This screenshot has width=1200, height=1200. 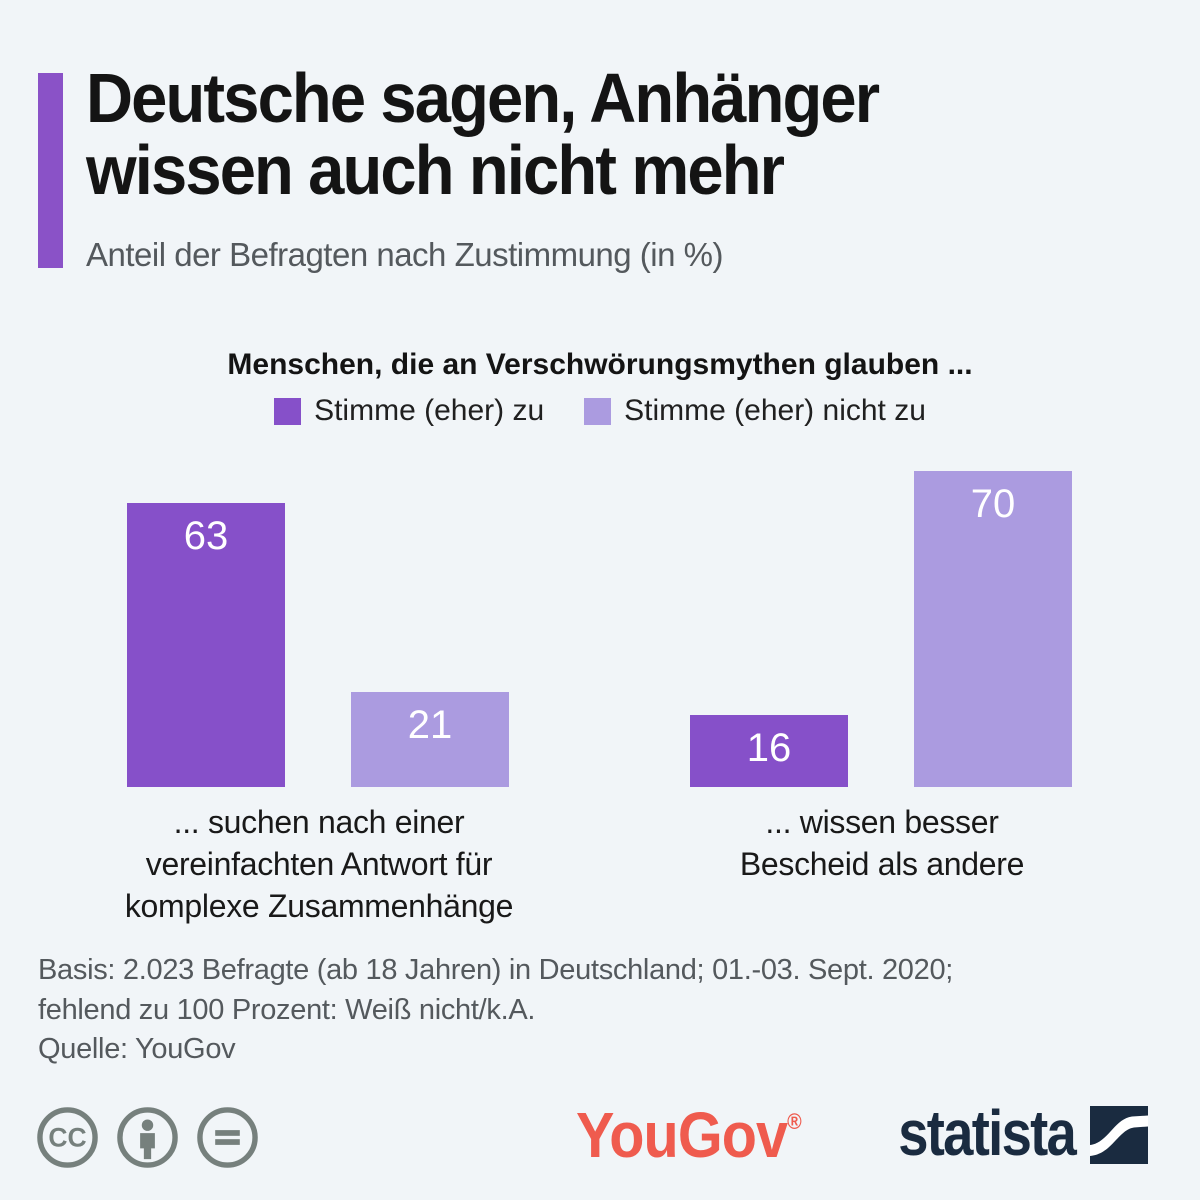 What do you see at coordinates (775, 410) in the screenshot?
I see `legend-label-disagree: Stimme (eher) nicht zu` at bounding box center [775, 410].